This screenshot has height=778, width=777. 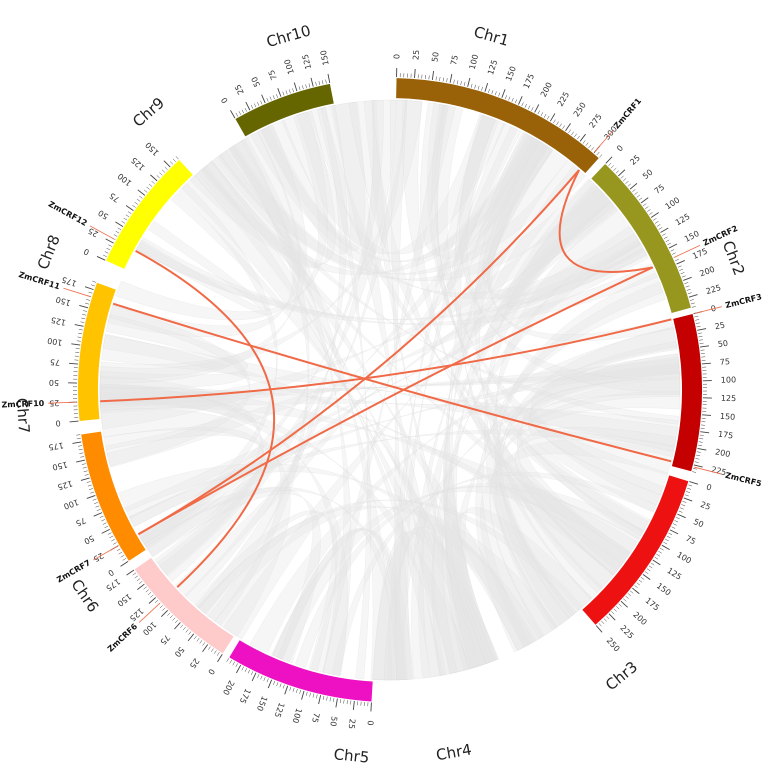 What do you see at coordinates (580, 110) in the screenshot?
I see `tick-label: 250` at bounding box center [580, 110].